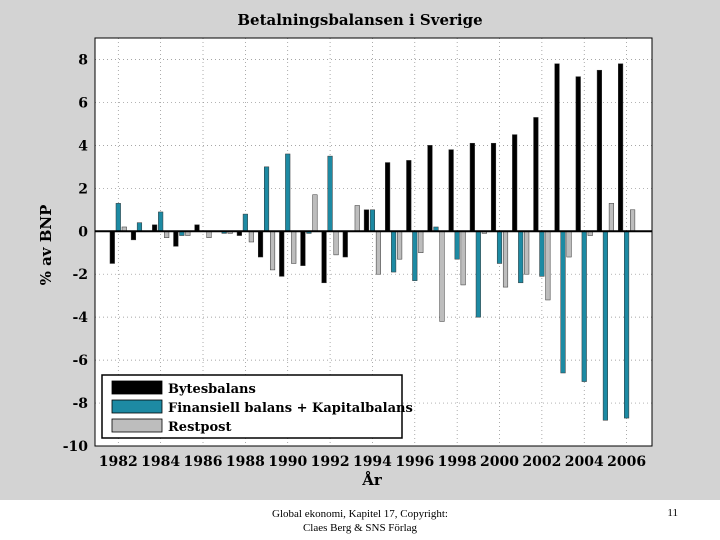  What do you see at coordinates (626, 462) in the screenshot?
I see `x-tick-label: 2006` at bounding box center [626, 462].